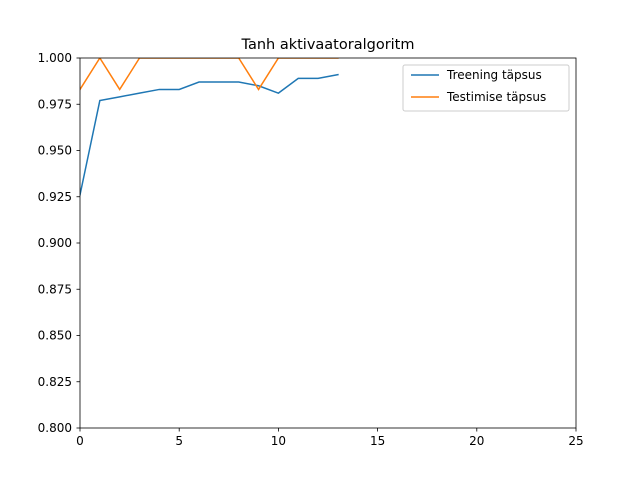 This screenshot has width=640, height=480. I want to click on legend-label-2: Testimise täpsus, so click(496, 97).